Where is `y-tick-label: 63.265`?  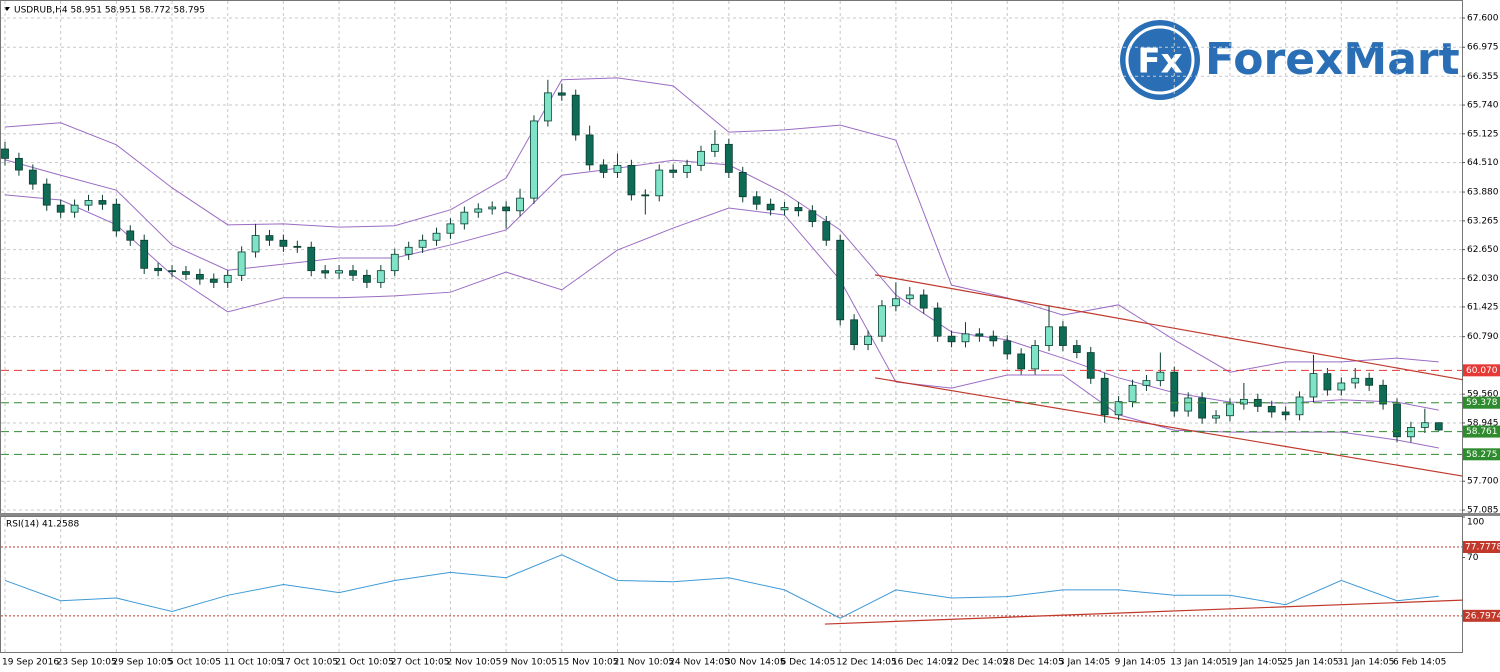
y-tick-label: 63.265 is located at coordinates (1483, 221).